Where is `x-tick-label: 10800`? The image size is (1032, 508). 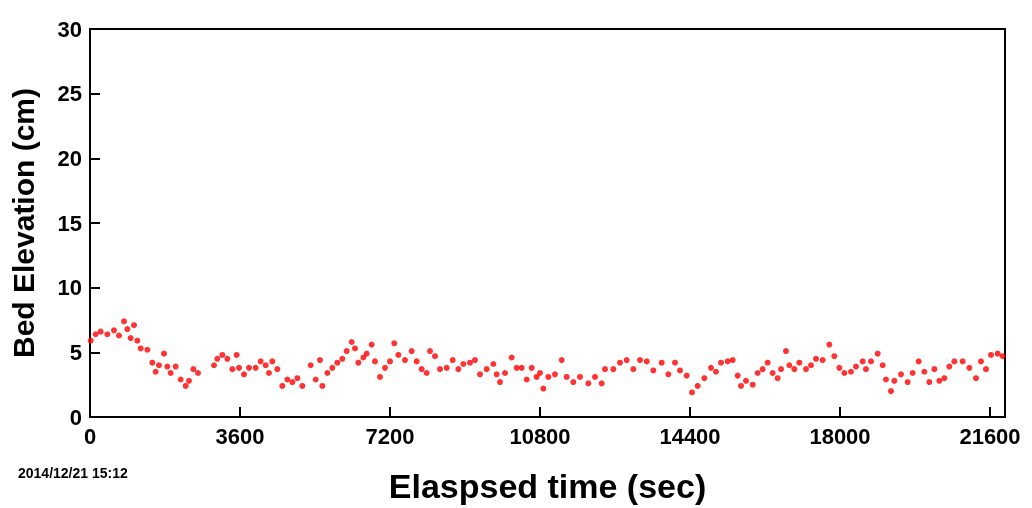 x-tick-label: 10800 is located at coordinates (540, 436).